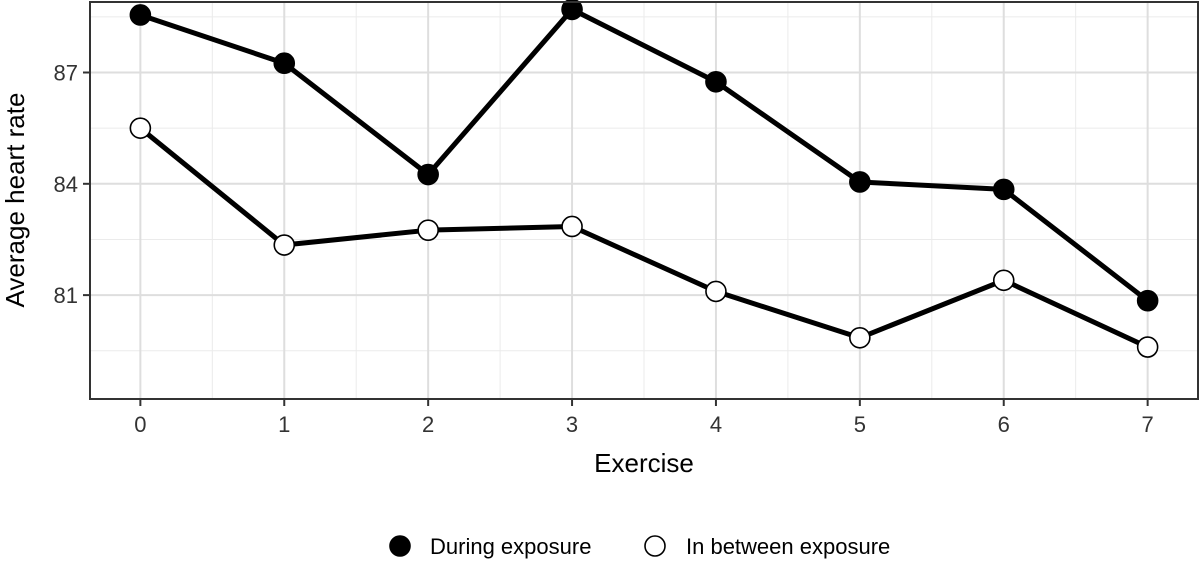 The height and width of the screenshot is (562, 1200). Describe the element at coordinates (716, 424) in the screenshot. I see `x-tick-label: 4` at that location.